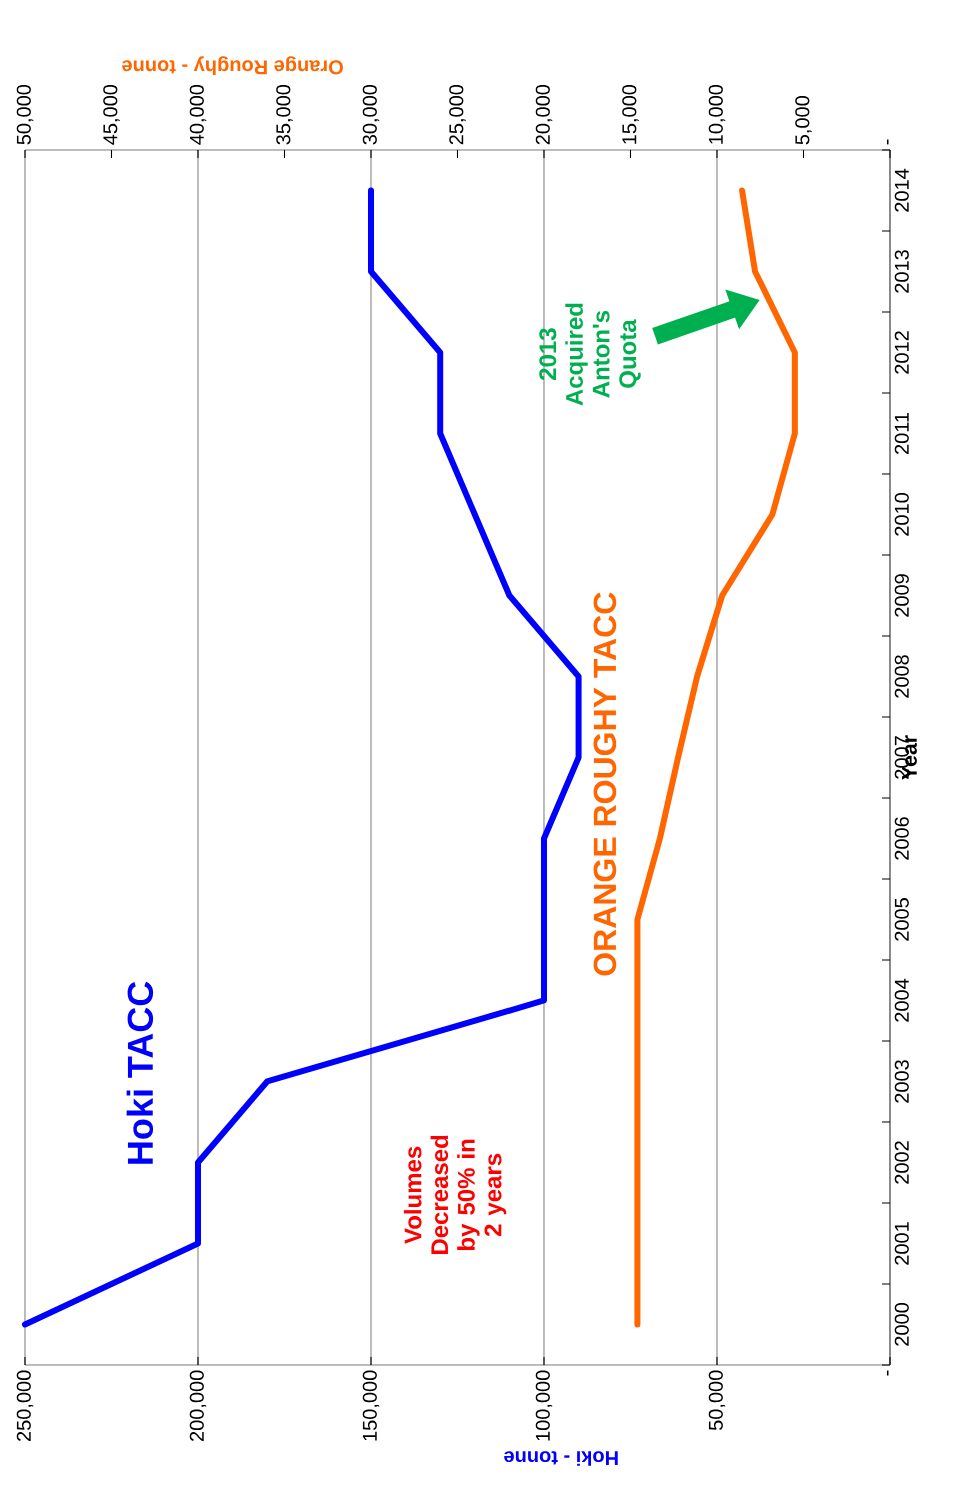 The width and height of the screenshot is (954, 1492). I want to click on y-tick-label: 2013, so click(901, 271).